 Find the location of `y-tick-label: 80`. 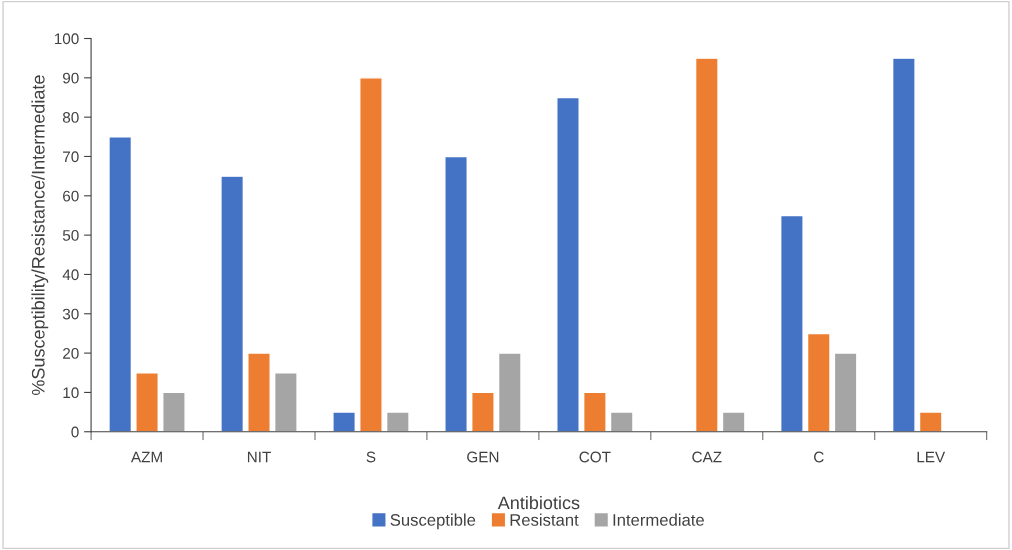

y-tick-label: 80 is located at coordinates (70, 117).